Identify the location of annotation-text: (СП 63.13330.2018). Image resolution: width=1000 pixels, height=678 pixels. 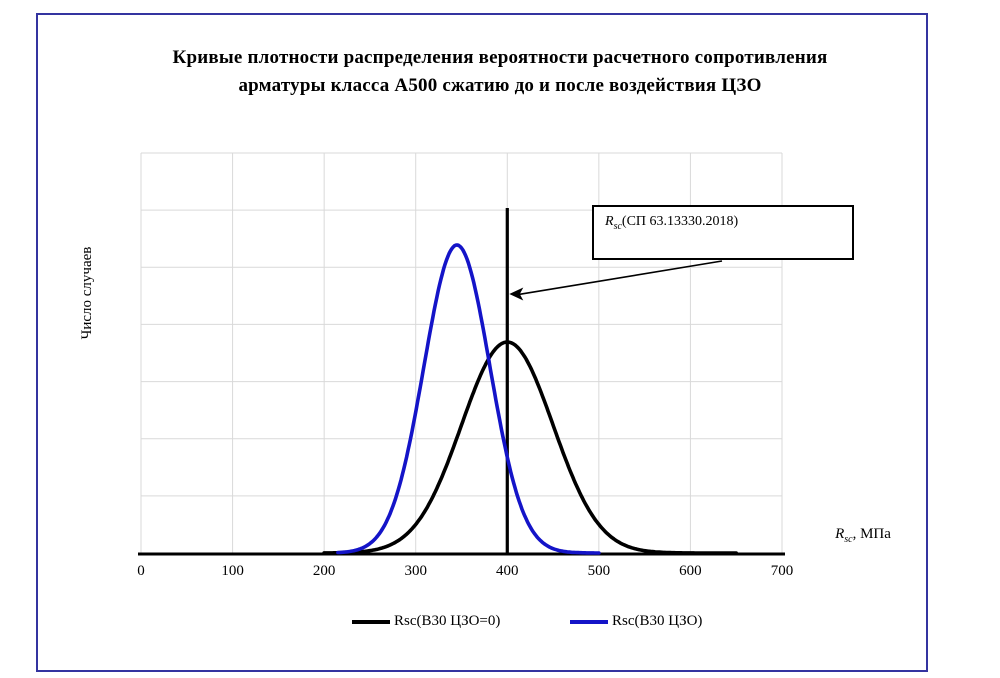
(680, 221).